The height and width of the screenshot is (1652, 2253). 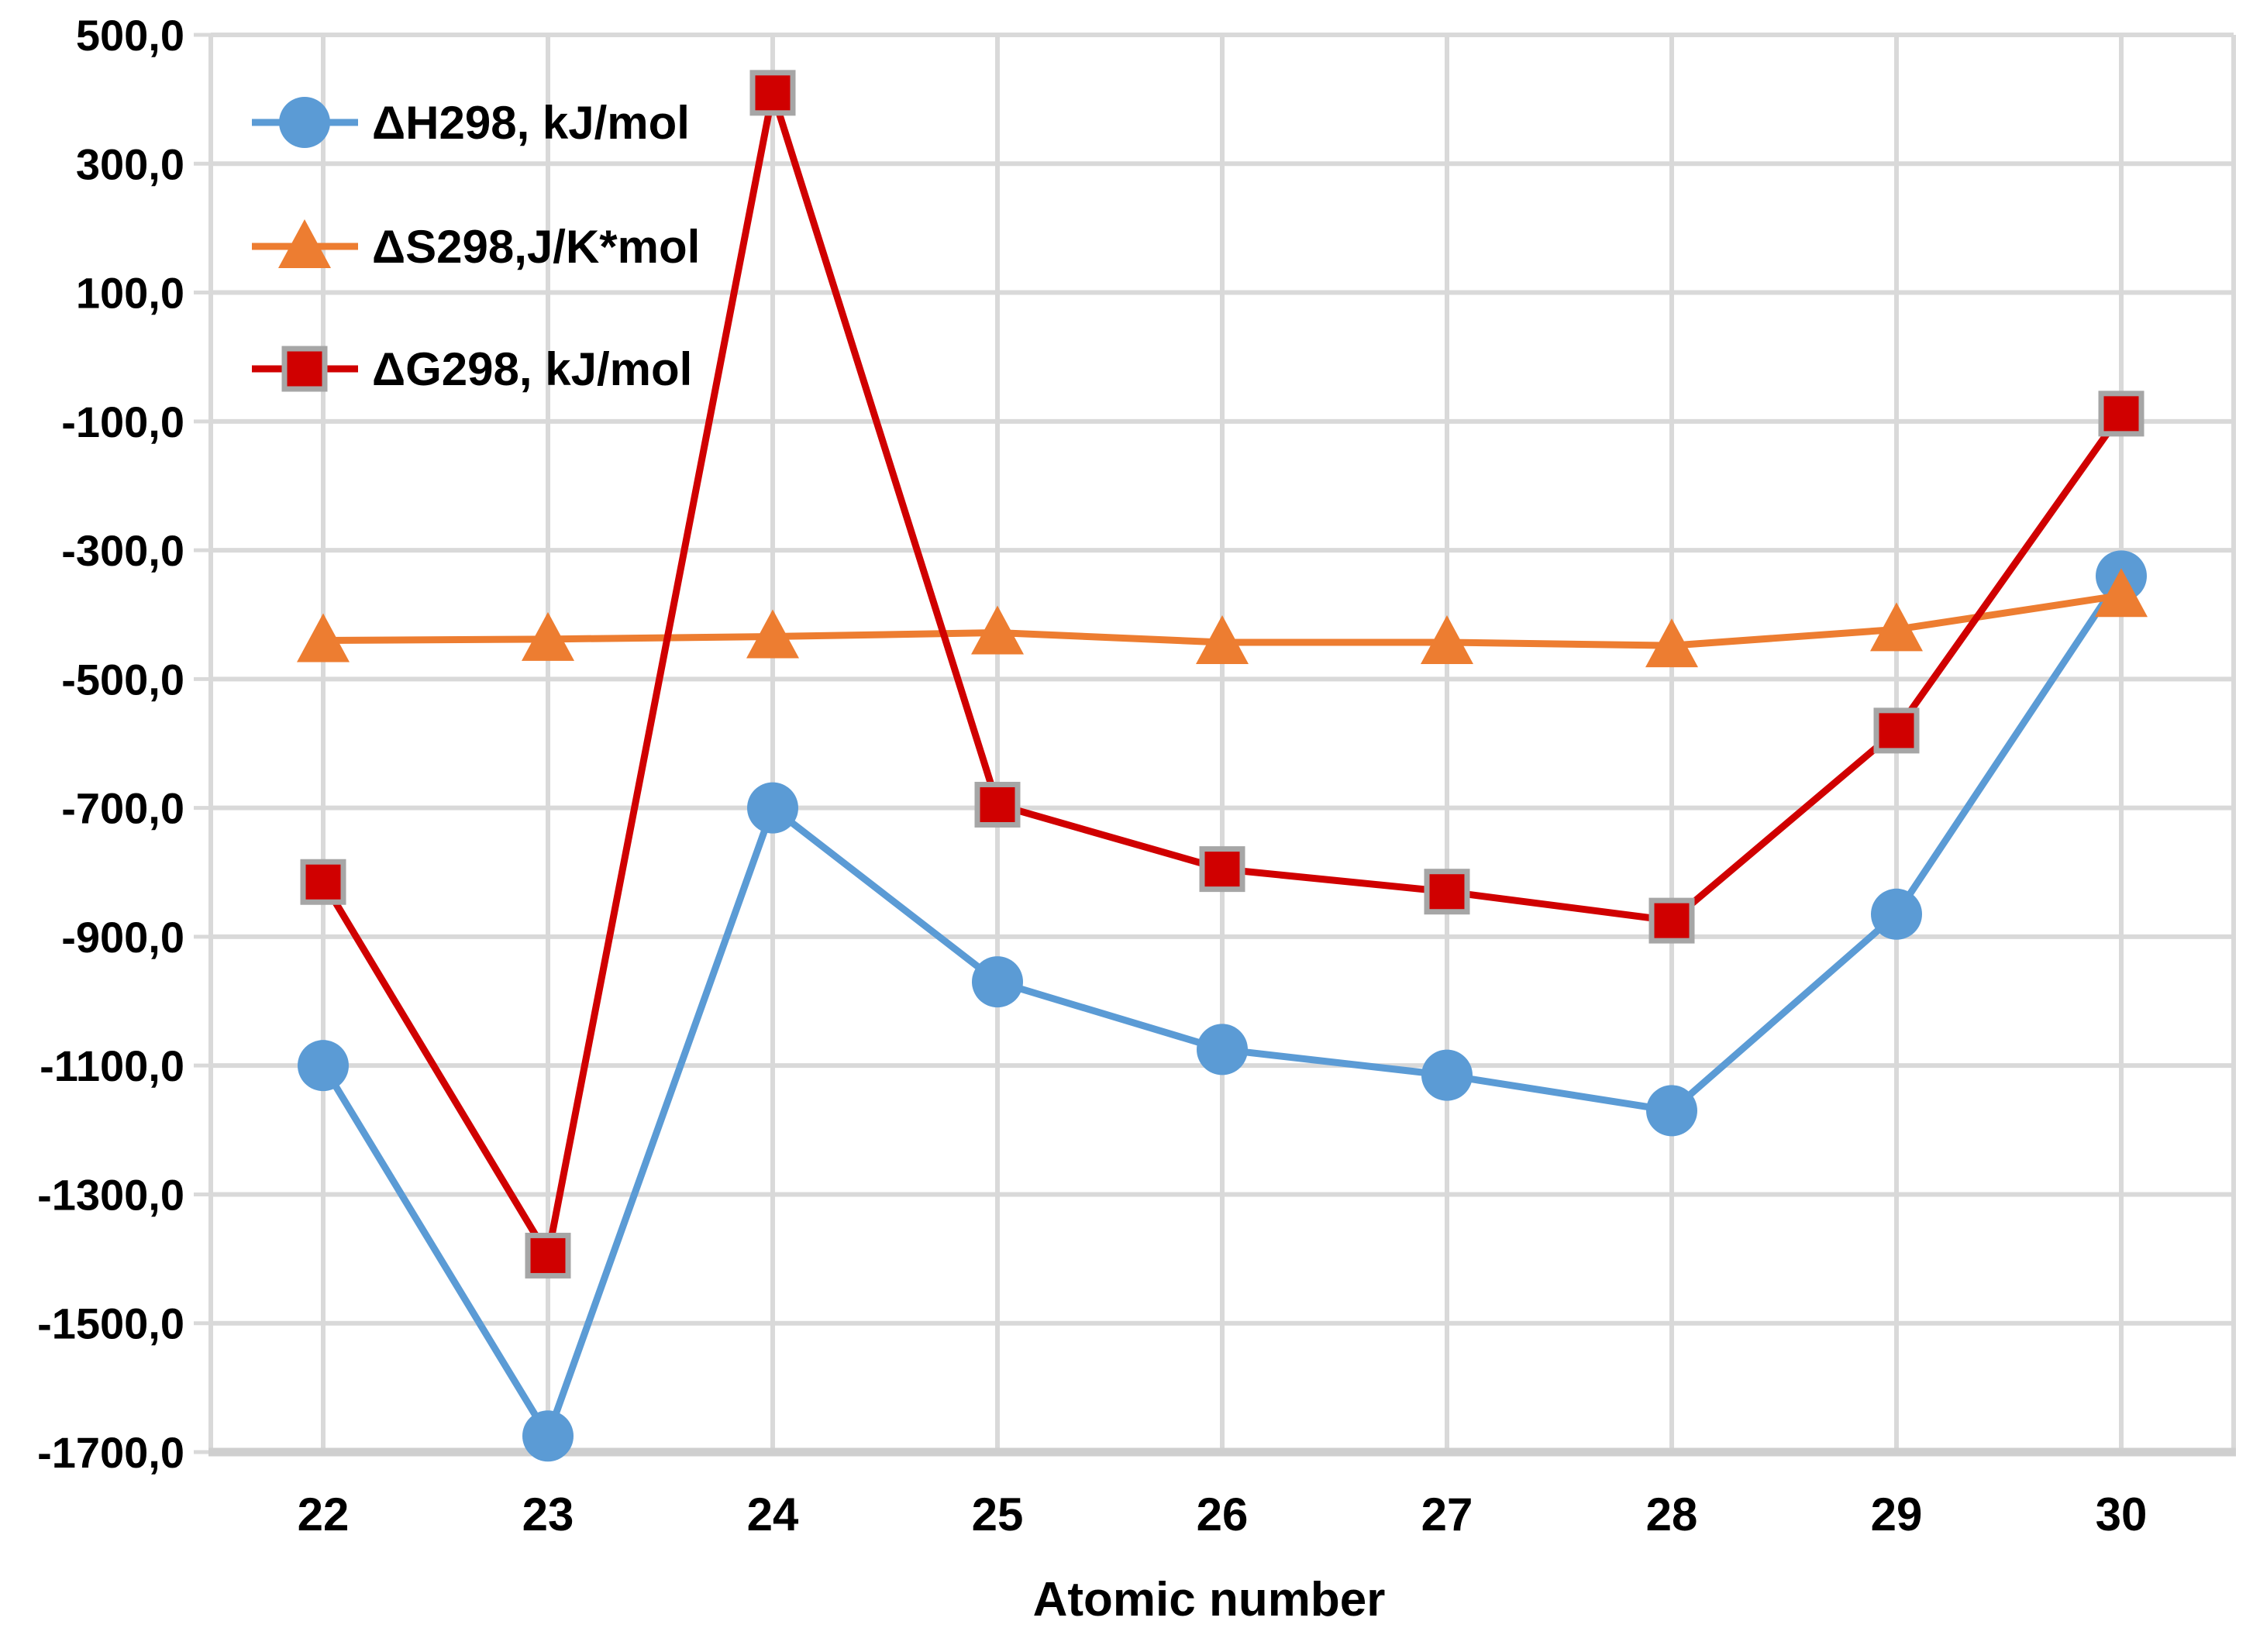 I want to click on x-tick-label: 23, so click(x=548, y=1514).